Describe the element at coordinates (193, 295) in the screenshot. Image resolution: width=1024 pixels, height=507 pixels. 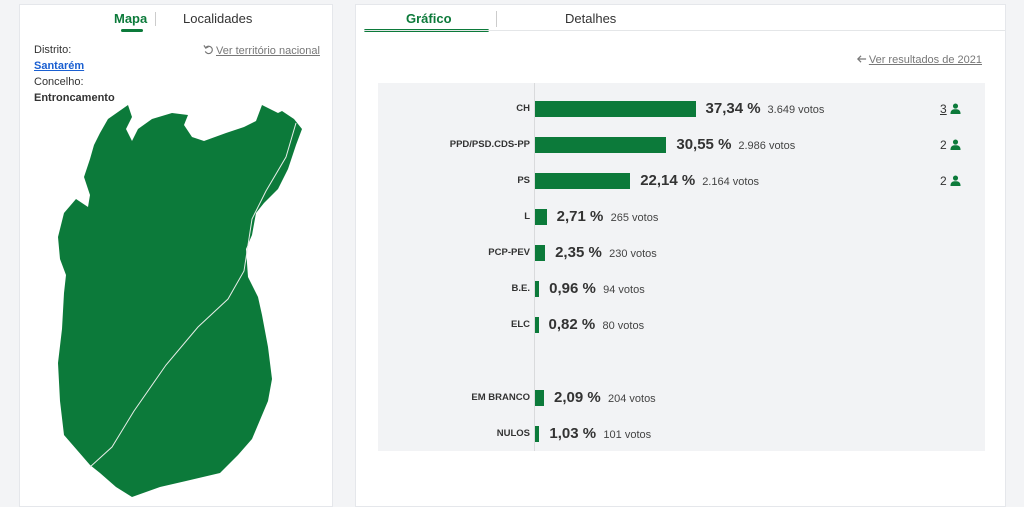
I see `map-internal-border` at that location.